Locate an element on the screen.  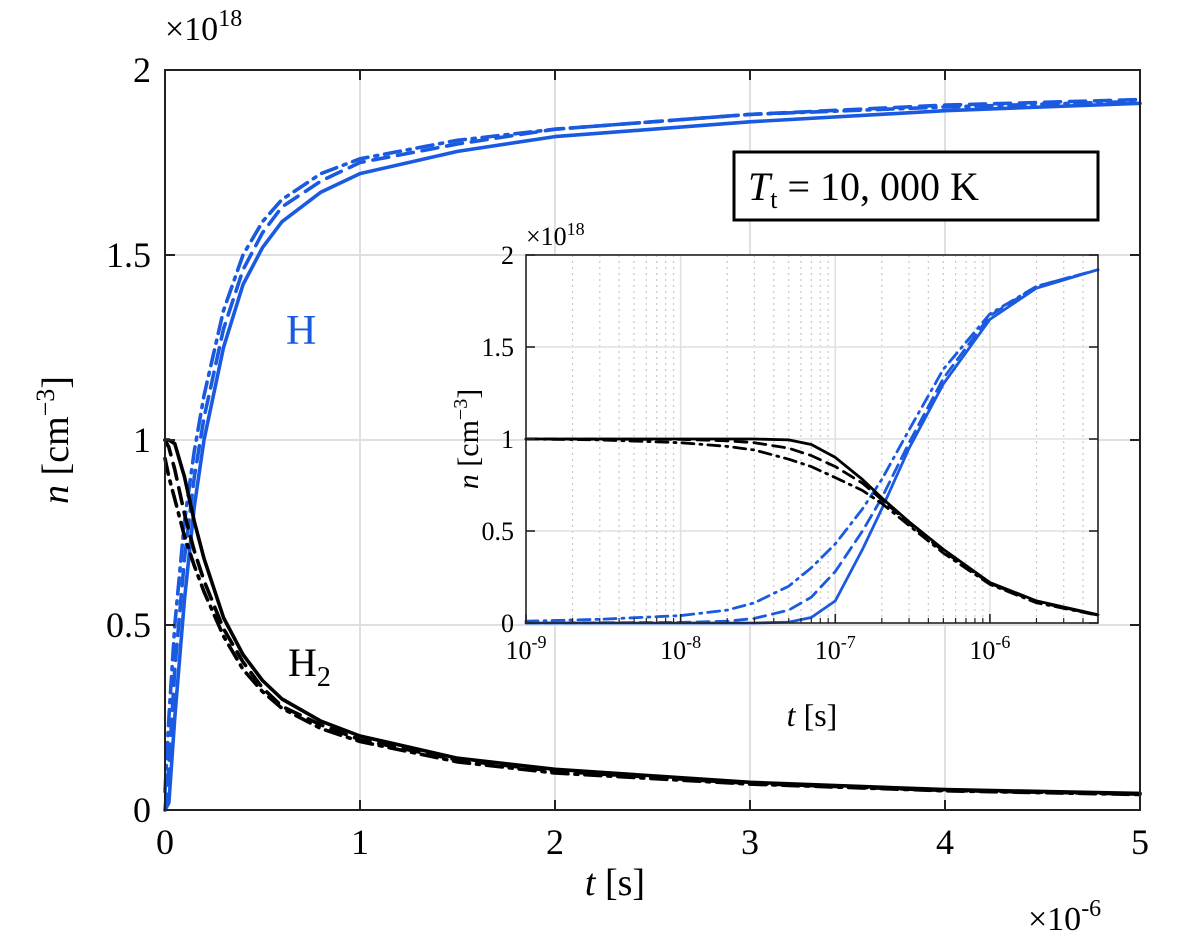
temperature-symbol: T is located at coordinates (760, 186).